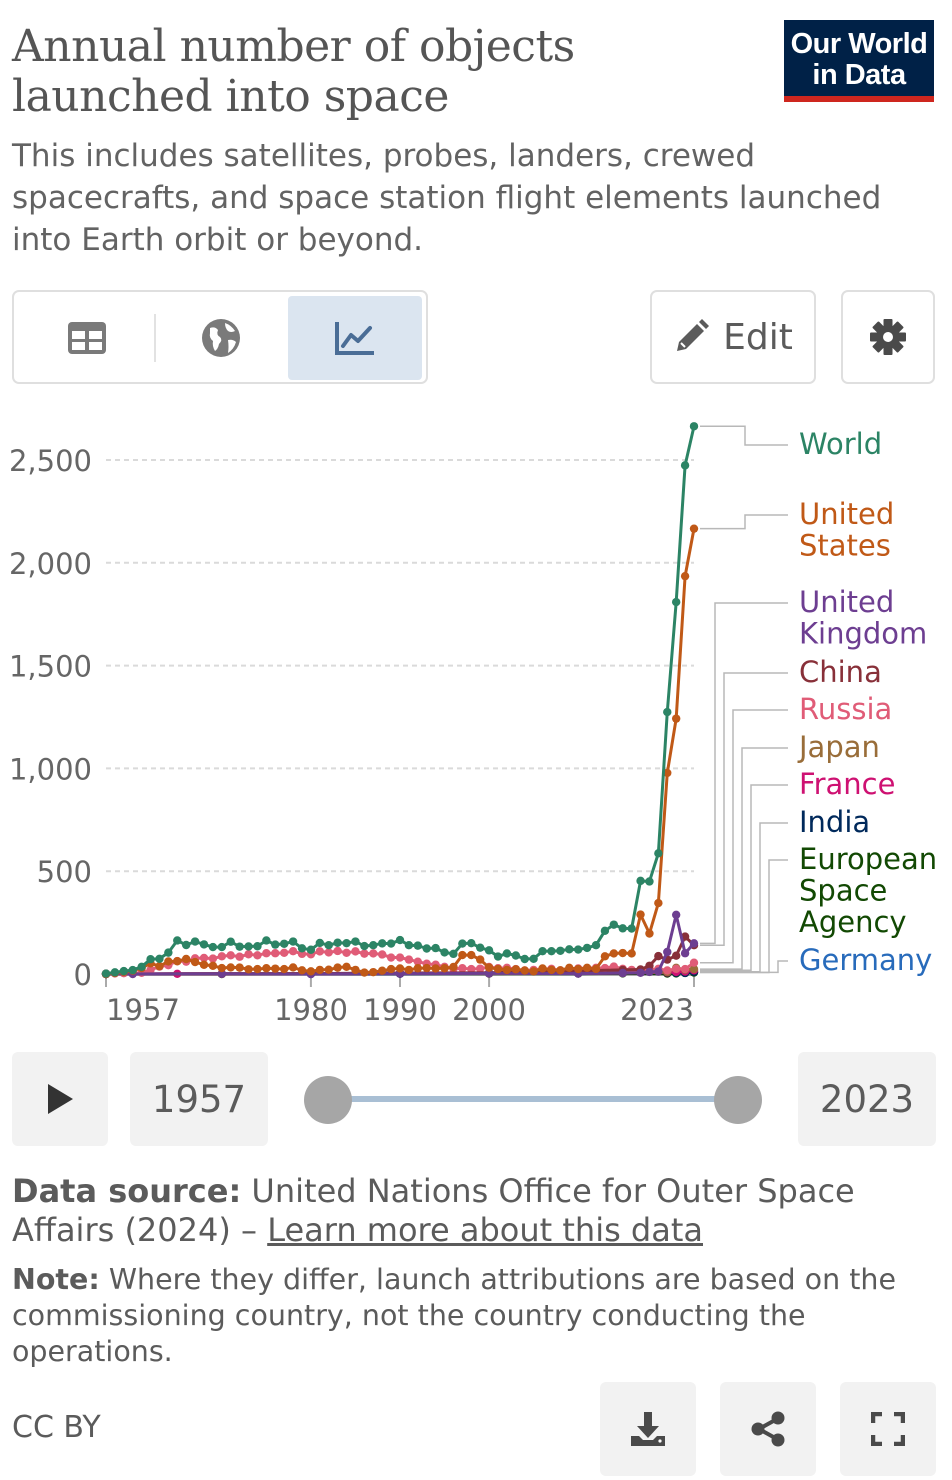 The image size is (952, 1480). Describe the element at coordinates (744, 967) in the screenshot. I see `legend-connector-germany` at that location.